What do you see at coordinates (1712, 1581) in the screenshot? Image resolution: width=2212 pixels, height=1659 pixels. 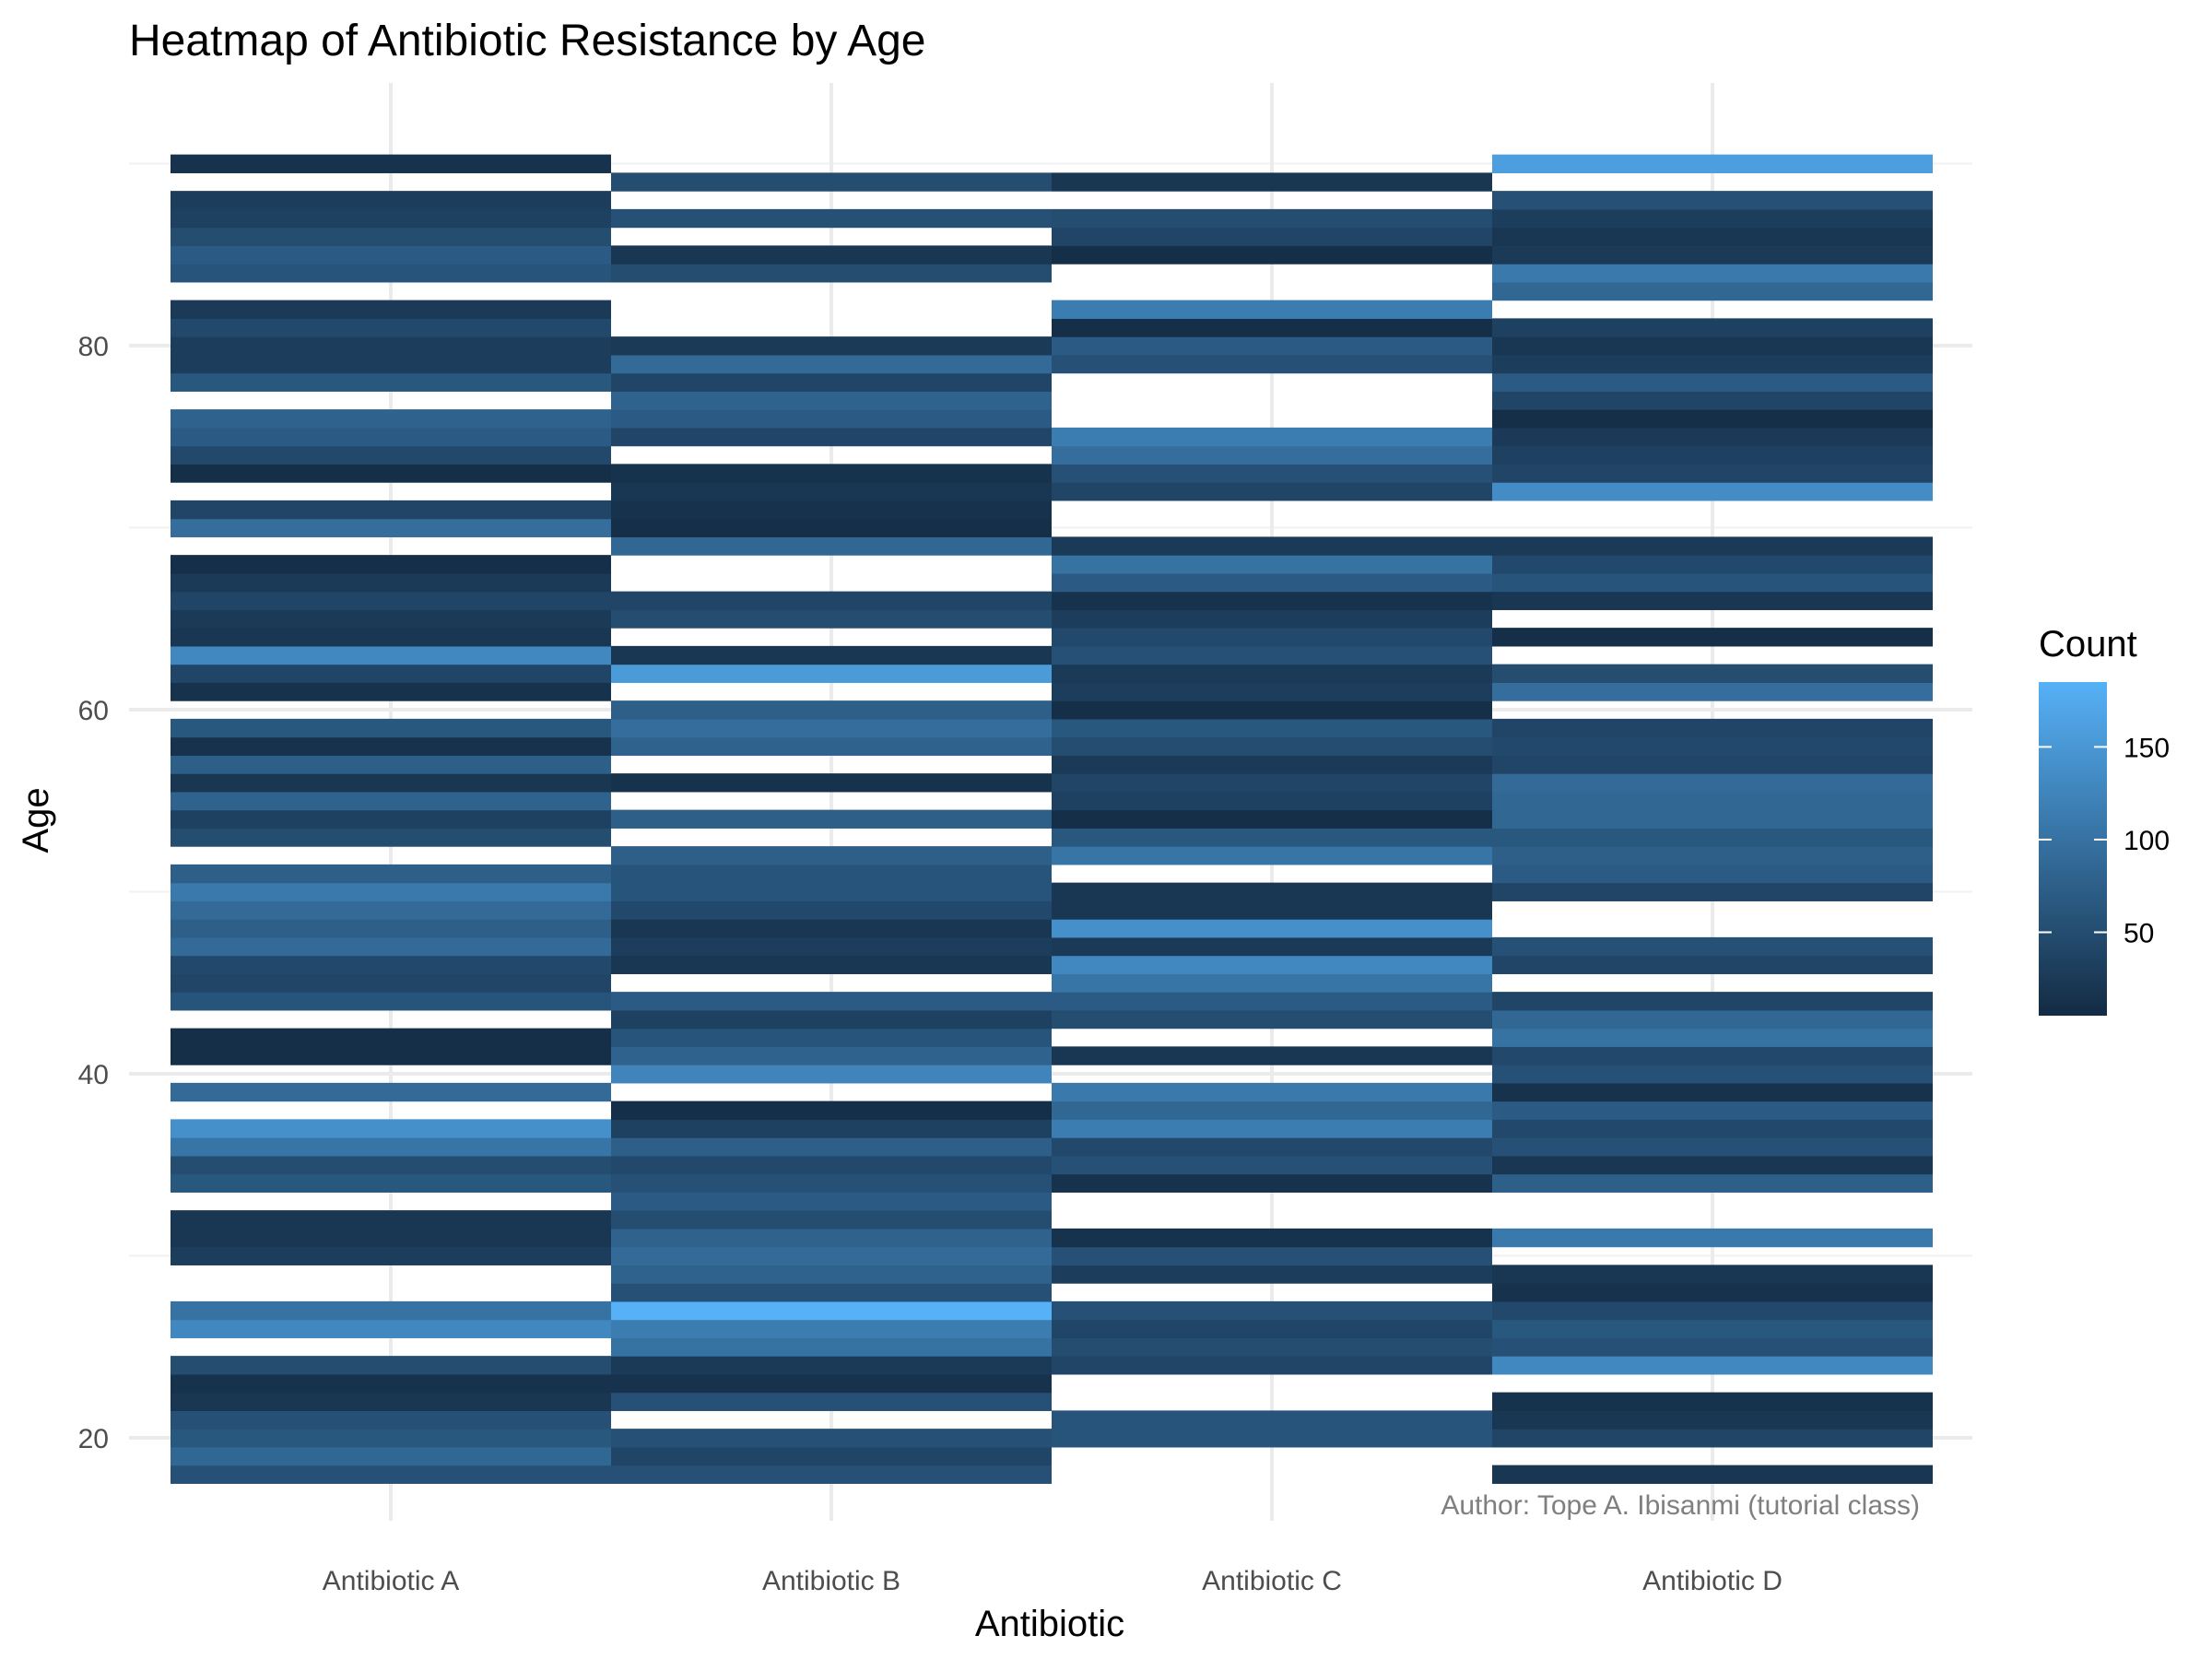 I see `x-tick-label: Antibiotic D` at bounding box center [1712, 1581].